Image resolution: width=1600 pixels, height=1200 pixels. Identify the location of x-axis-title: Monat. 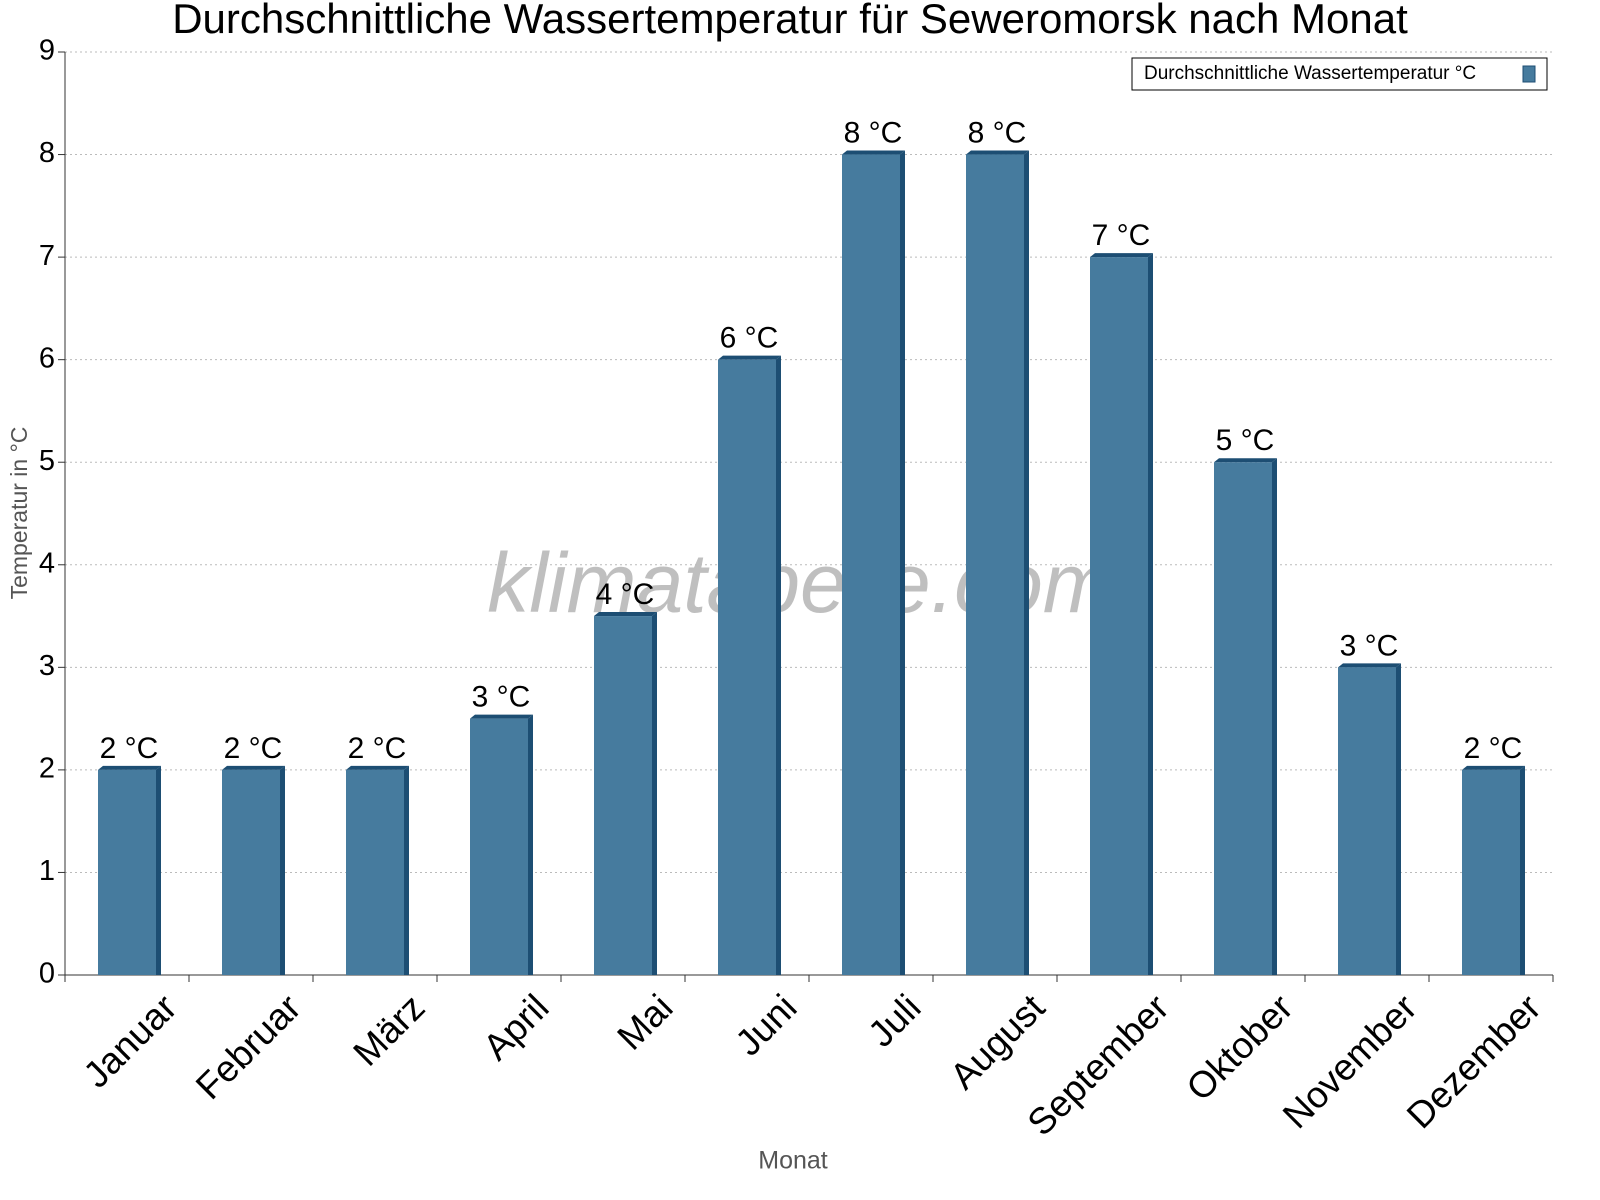
(793, 1161).